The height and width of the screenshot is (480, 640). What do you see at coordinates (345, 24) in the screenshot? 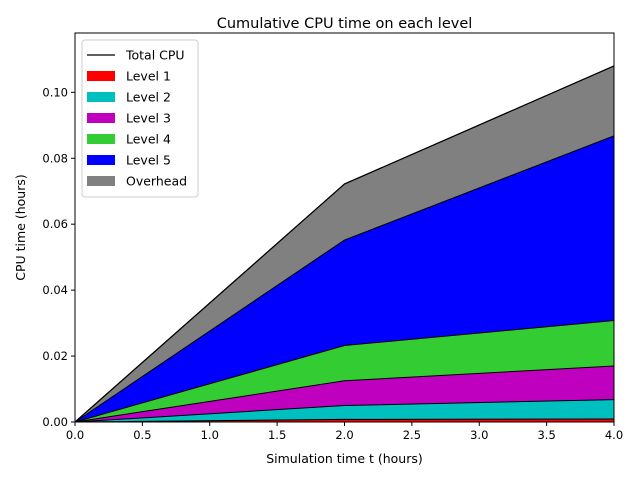
I see `chart-title: Cumulative CPU time on each level` at bounding box center [345, 24].